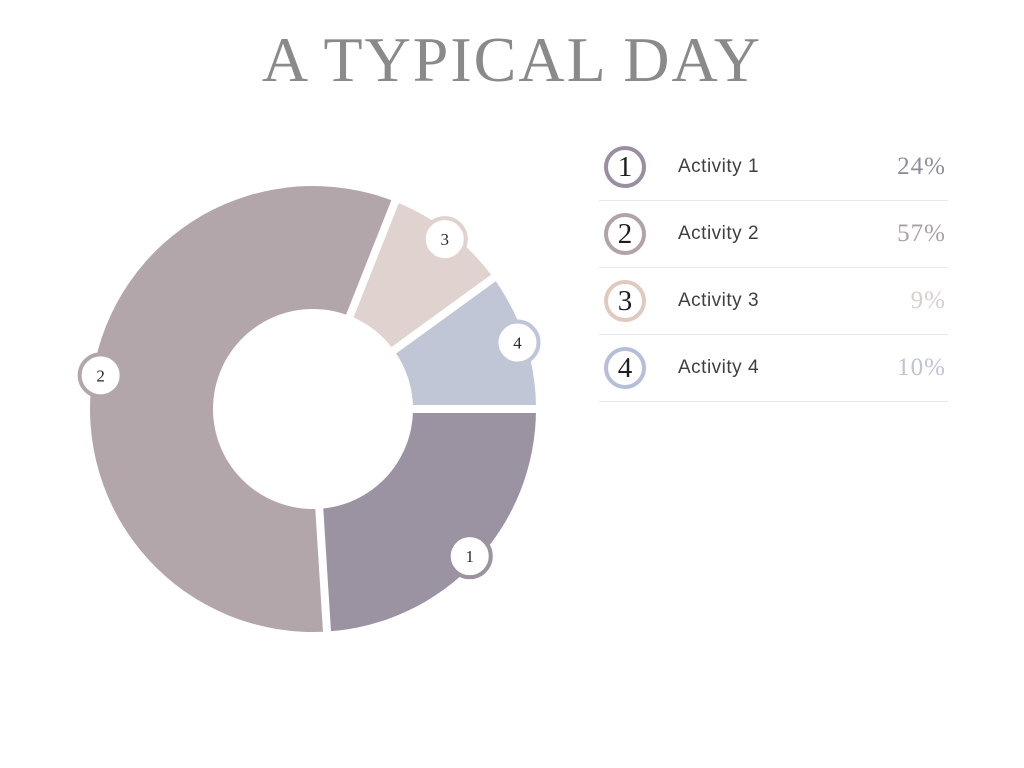  I want to click on legend-item-number: 3, so click(625, 300).